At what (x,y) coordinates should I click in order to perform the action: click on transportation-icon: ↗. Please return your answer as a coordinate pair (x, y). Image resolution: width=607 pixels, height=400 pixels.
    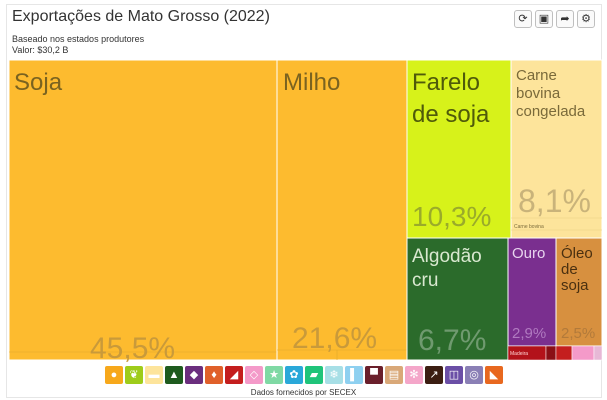
    Looking at the image, I should click on (434, 375).